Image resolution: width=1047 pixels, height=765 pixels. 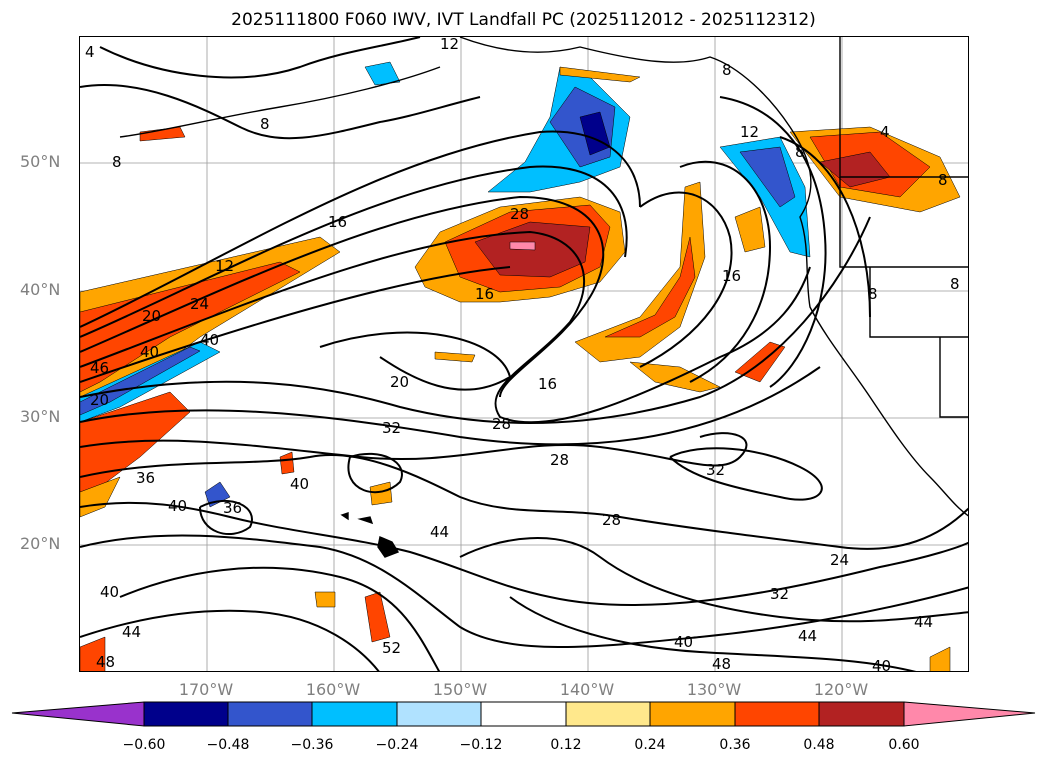 What do you see at coordinates (99, 368) in the screenshot?
I see `contour-label: 46` at bounding box center [99, 368].